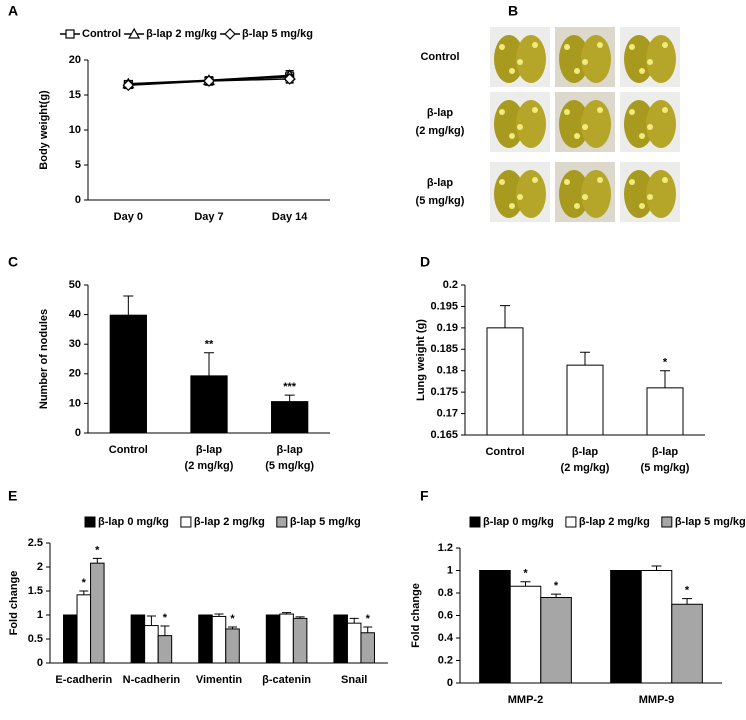 This screenshot has height=720, width=746. I want to click on y-axis-label: Body weight(g), so click(44, 130).